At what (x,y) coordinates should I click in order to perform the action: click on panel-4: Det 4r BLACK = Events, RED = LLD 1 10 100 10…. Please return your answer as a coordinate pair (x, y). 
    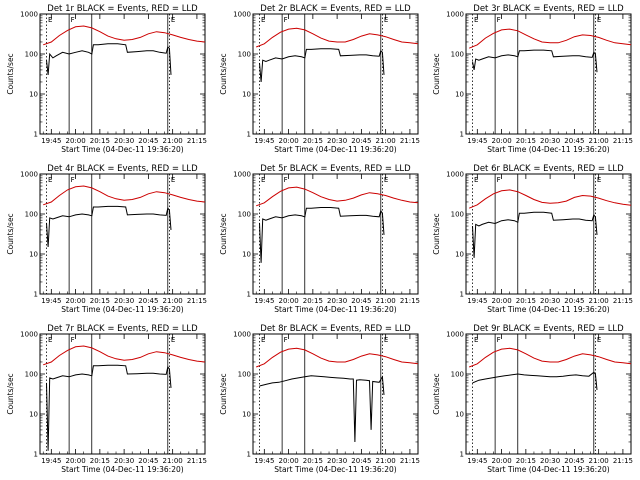
    Looking at the image, I should click on (106, 239).